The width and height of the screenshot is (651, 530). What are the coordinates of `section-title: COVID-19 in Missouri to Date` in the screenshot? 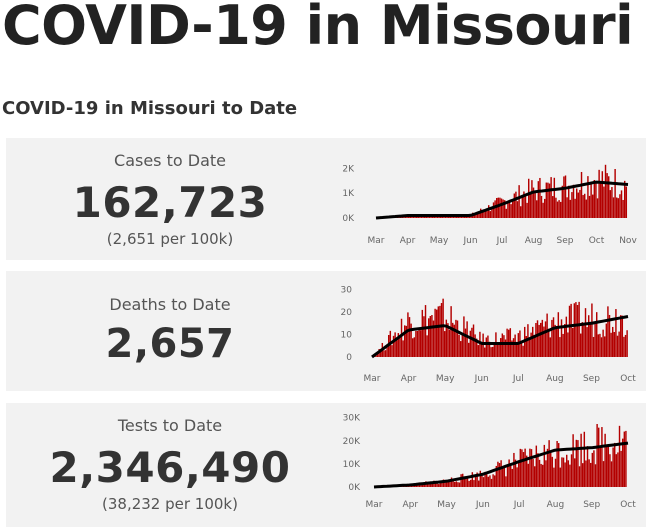 It's located at (150, 108).